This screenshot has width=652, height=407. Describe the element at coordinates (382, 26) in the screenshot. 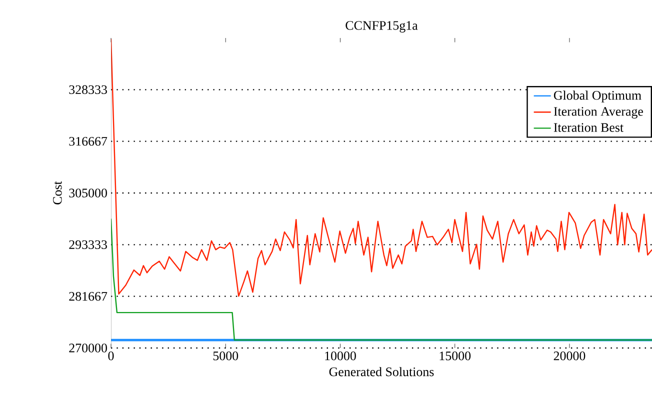

I see `chart-title: CCNFP15g1a` at that location.